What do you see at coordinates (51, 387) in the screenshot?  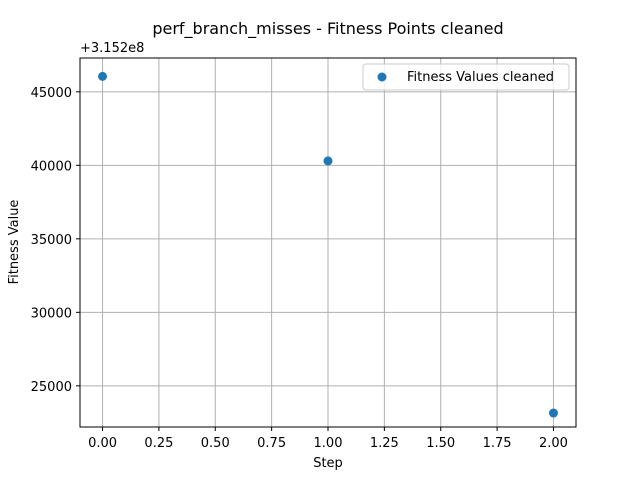 I see `y-tick-label: 25000` at bounding box center [51, 387].